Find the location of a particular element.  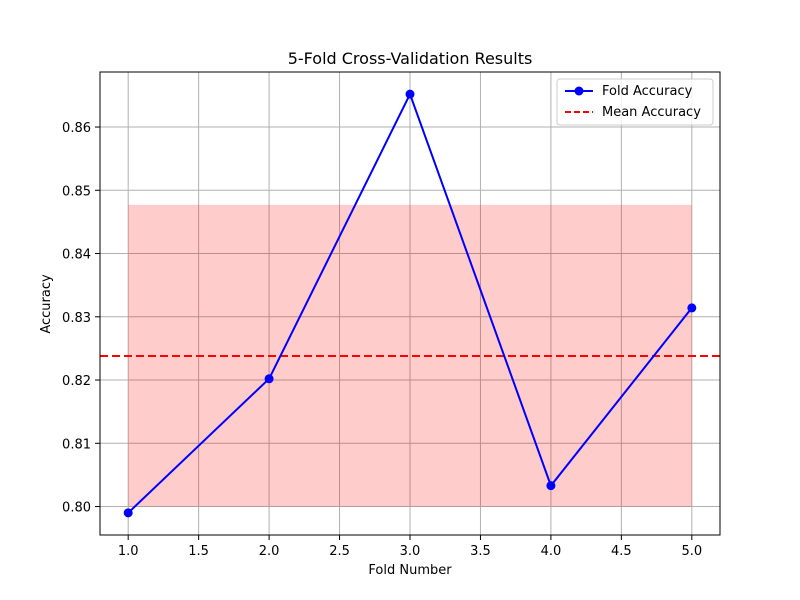

legend-box is located at coordinates (635, 102).